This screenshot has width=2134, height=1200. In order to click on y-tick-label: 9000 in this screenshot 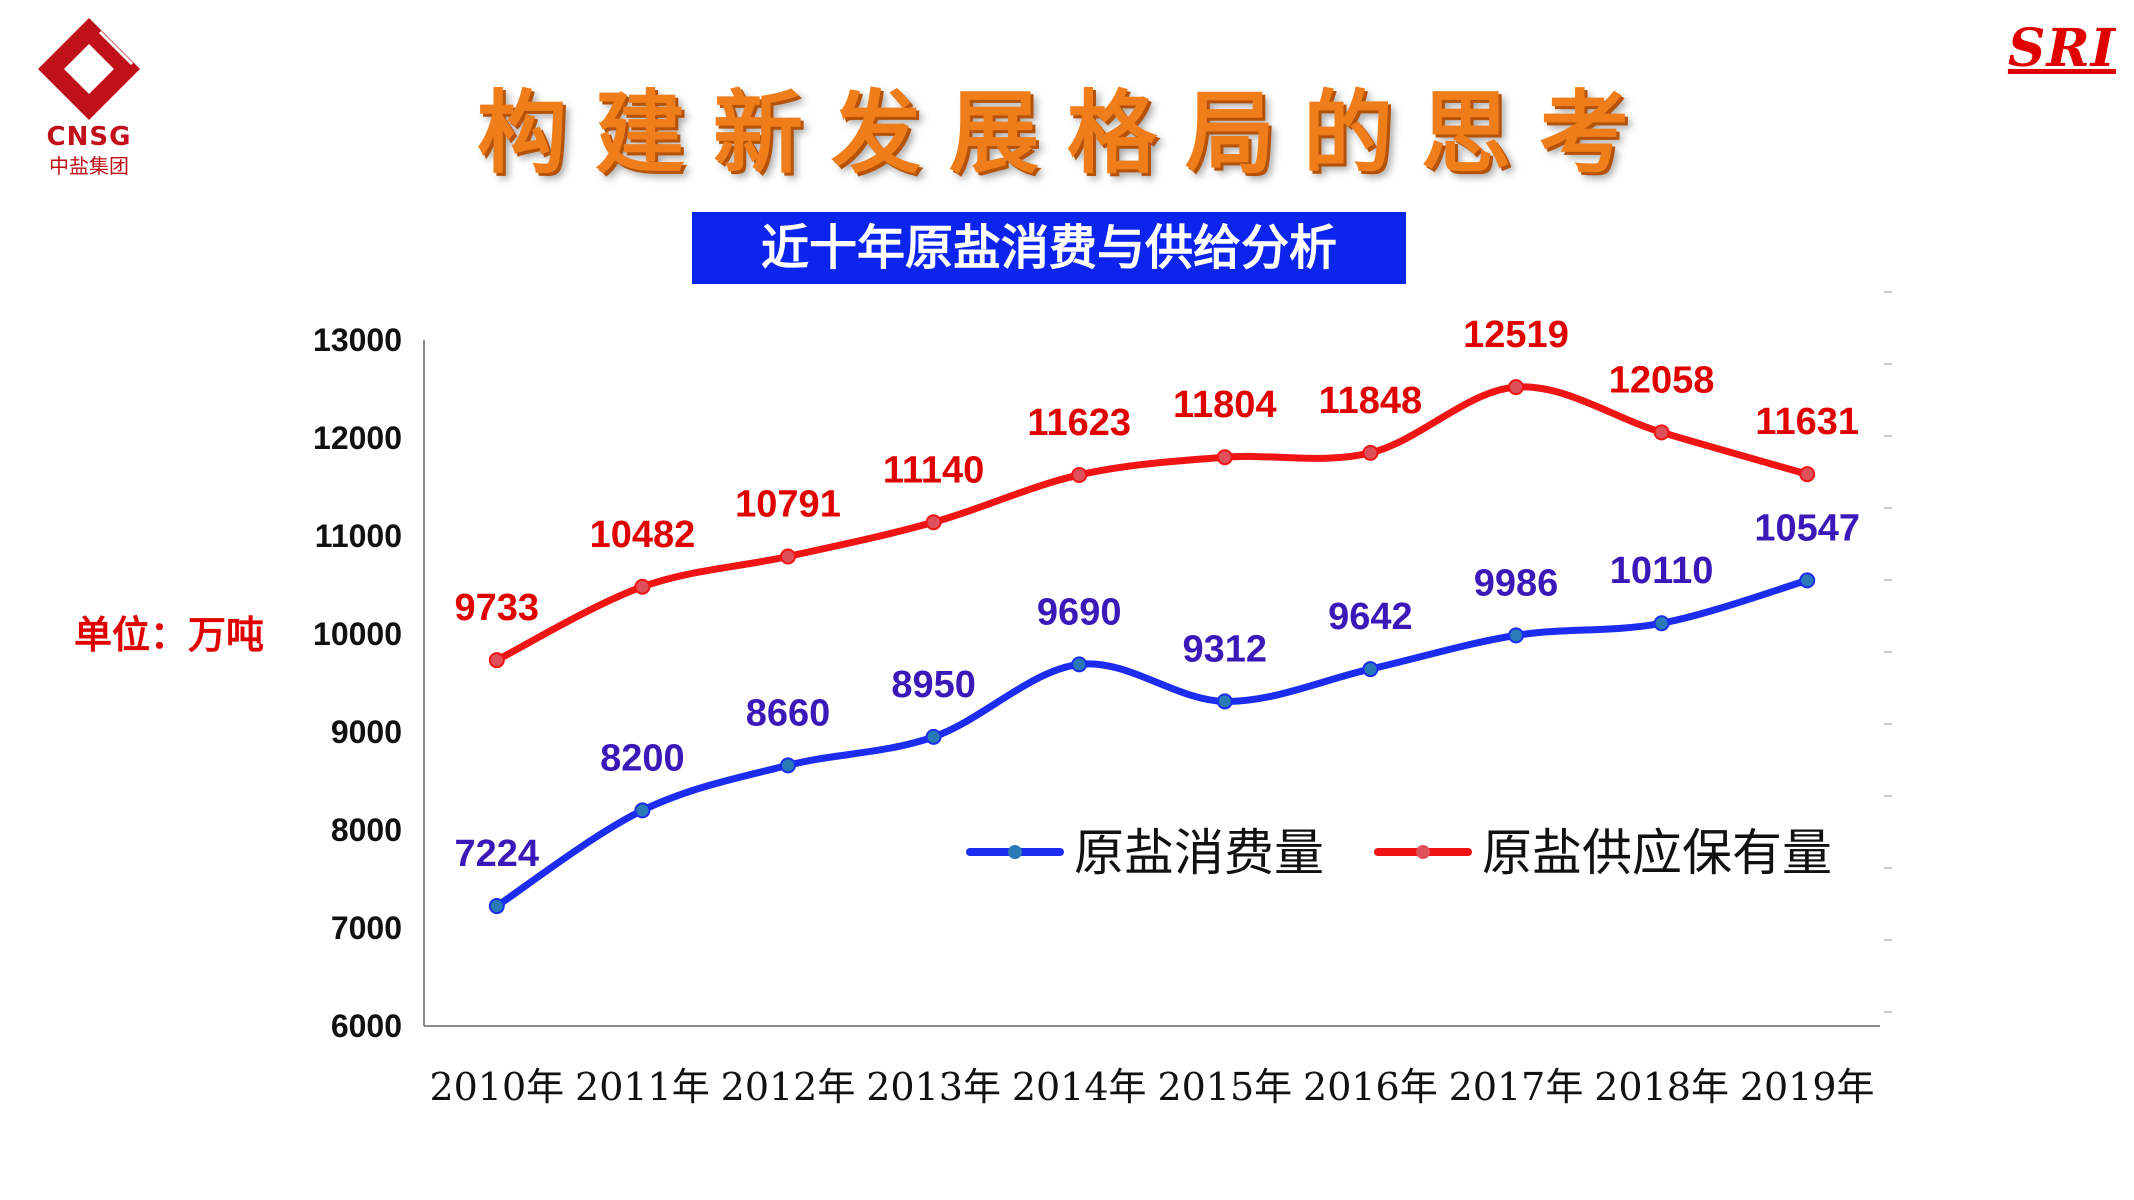, I will do `click(366, 732)`.